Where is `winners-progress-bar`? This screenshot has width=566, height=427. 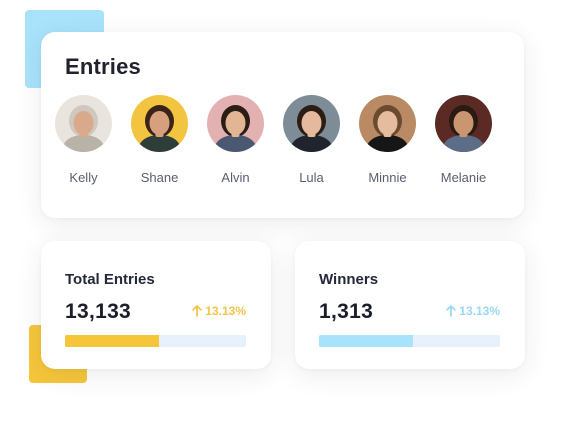
winners-progress-bar is located at coordinates (409, 341).